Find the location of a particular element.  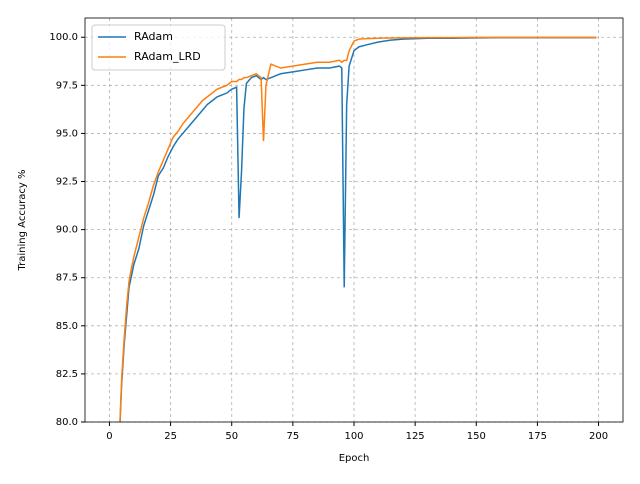

y-tick-label: 100.0 is located at coordinates (63, 37).